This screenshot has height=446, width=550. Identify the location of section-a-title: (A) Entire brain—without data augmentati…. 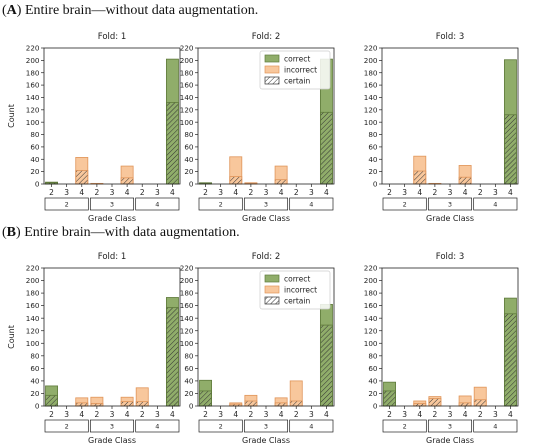
(130, 10).